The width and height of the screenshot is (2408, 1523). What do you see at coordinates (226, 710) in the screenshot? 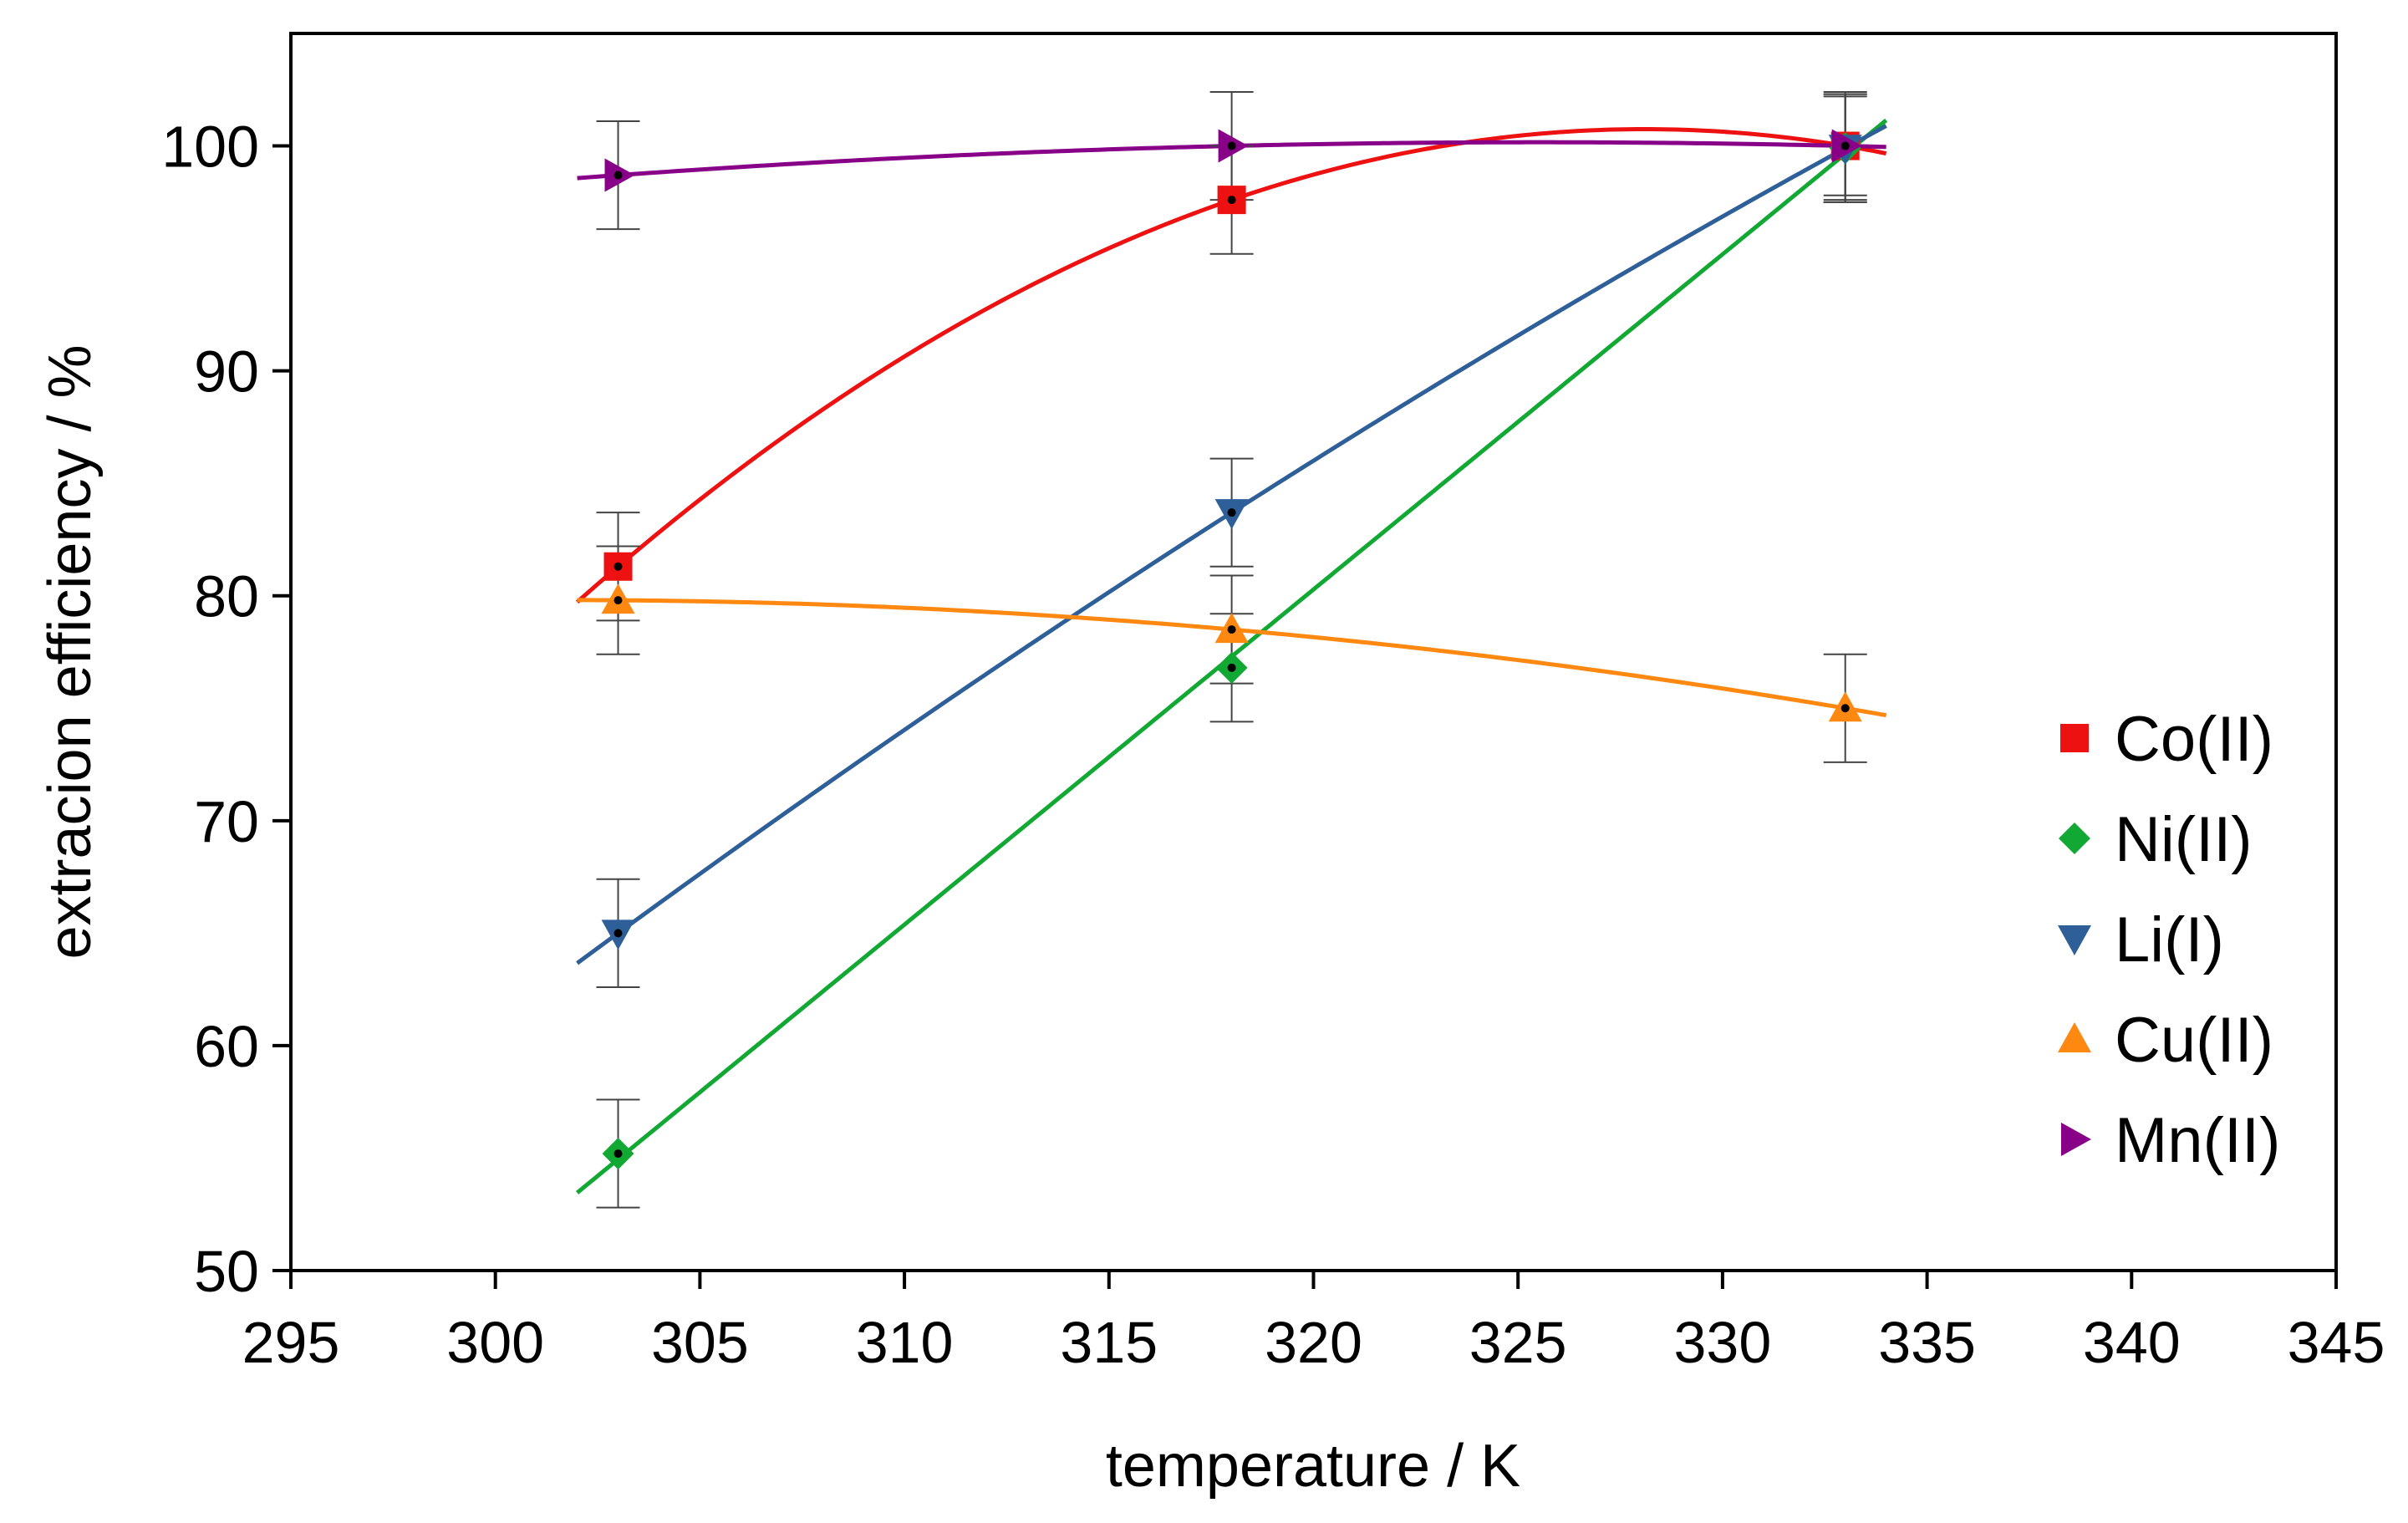
I see `y-axis-ticks: 50 60 70 80 90 100` at bounding box center [226, 710].